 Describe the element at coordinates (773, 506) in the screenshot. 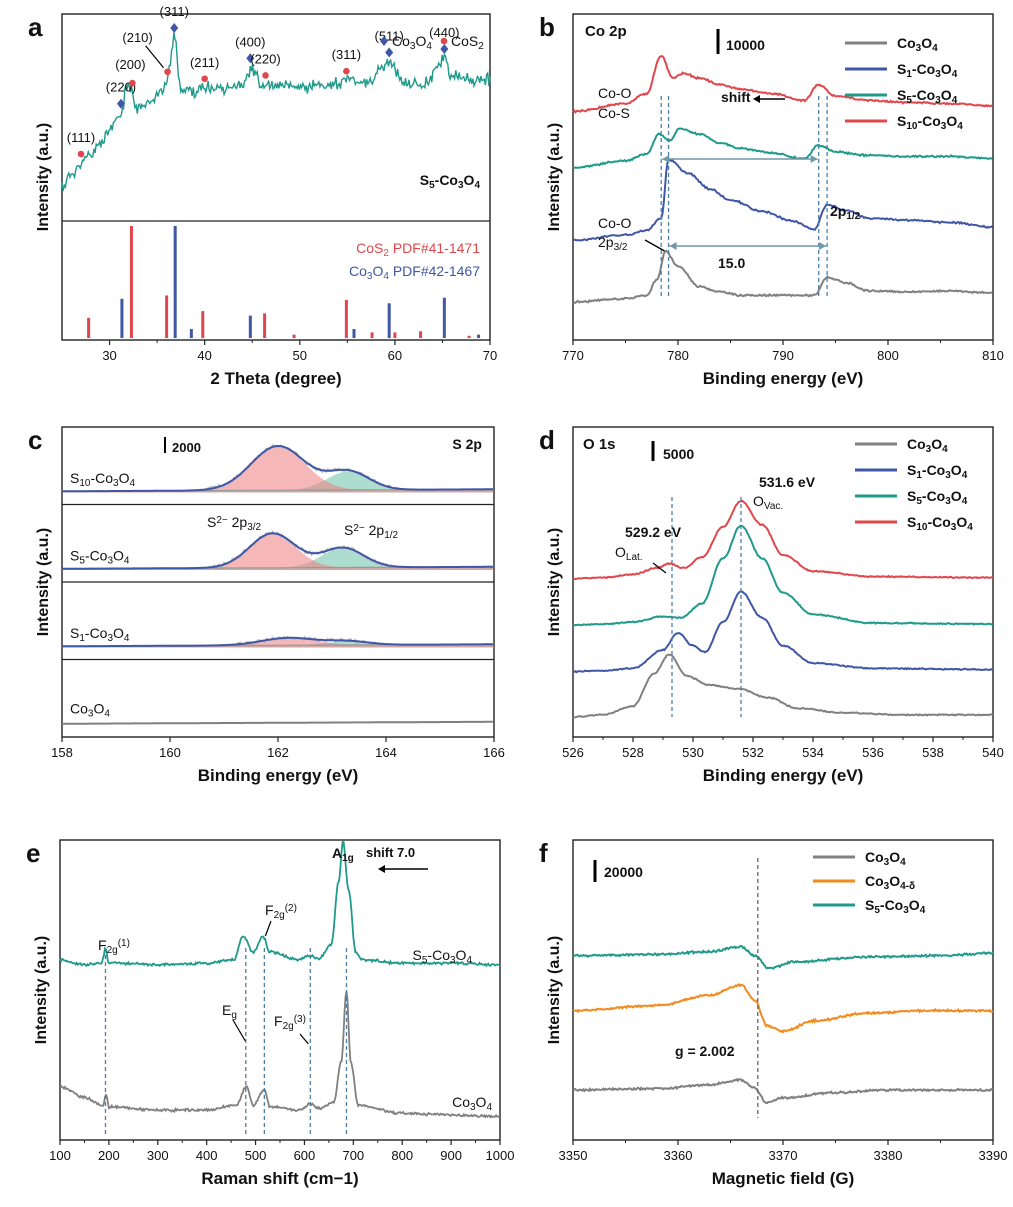

I see `text-run: Vac.` at that location.